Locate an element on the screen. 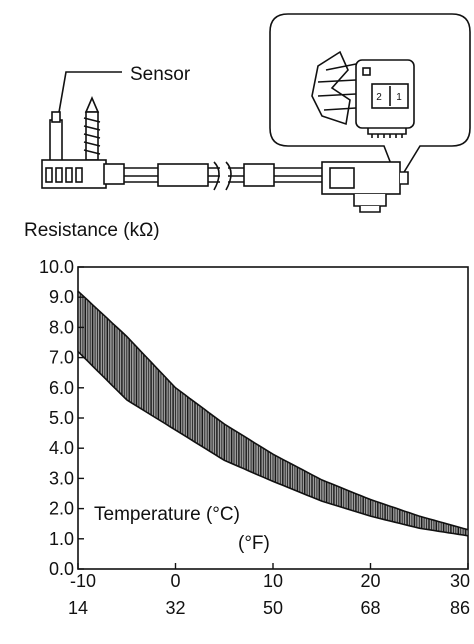 The height and width of the screenshot is (644, 474). x-tick-label-fahrenheit: 14 is located at coordinates (78, 608).